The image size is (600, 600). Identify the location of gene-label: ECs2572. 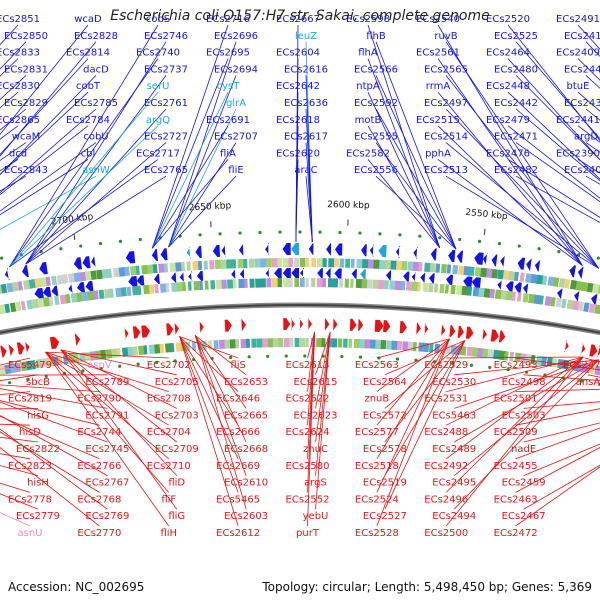
(385, 415).